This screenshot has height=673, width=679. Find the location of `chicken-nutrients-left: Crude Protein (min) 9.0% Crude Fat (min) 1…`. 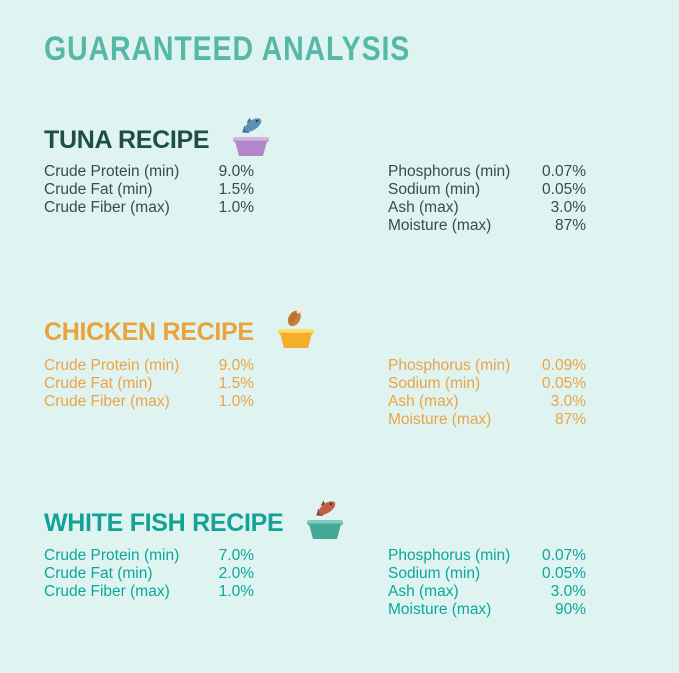

chicken-nutrients-left: Crude Protein (min) 9.0% Crude Fat (min) 1… is located at coordinates (149, 384).